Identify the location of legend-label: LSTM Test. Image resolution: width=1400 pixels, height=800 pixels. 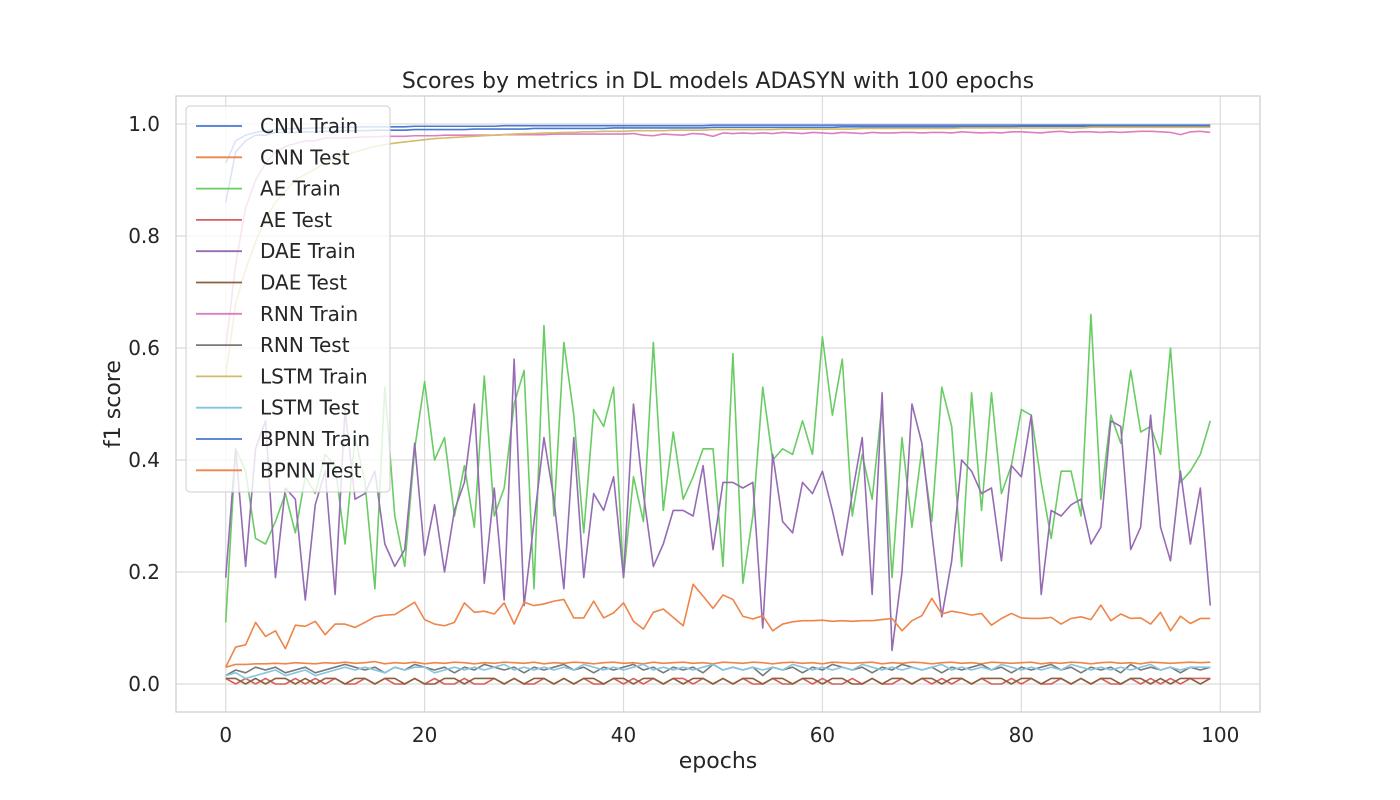
(309, 408).